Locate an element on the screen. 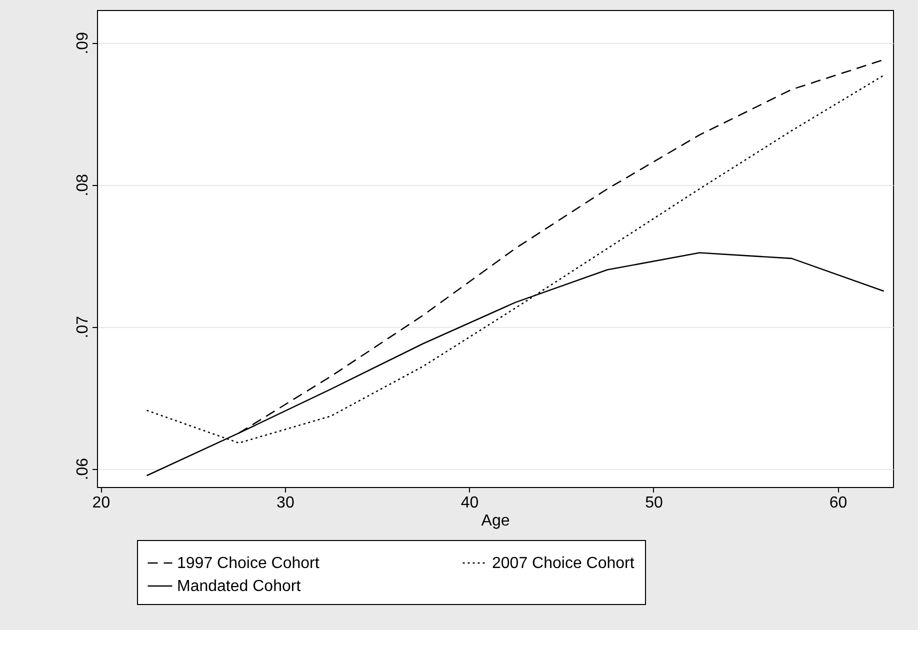 The image size is (923, 672). y-tick-label: .07 is located at coordinates (83, 327).